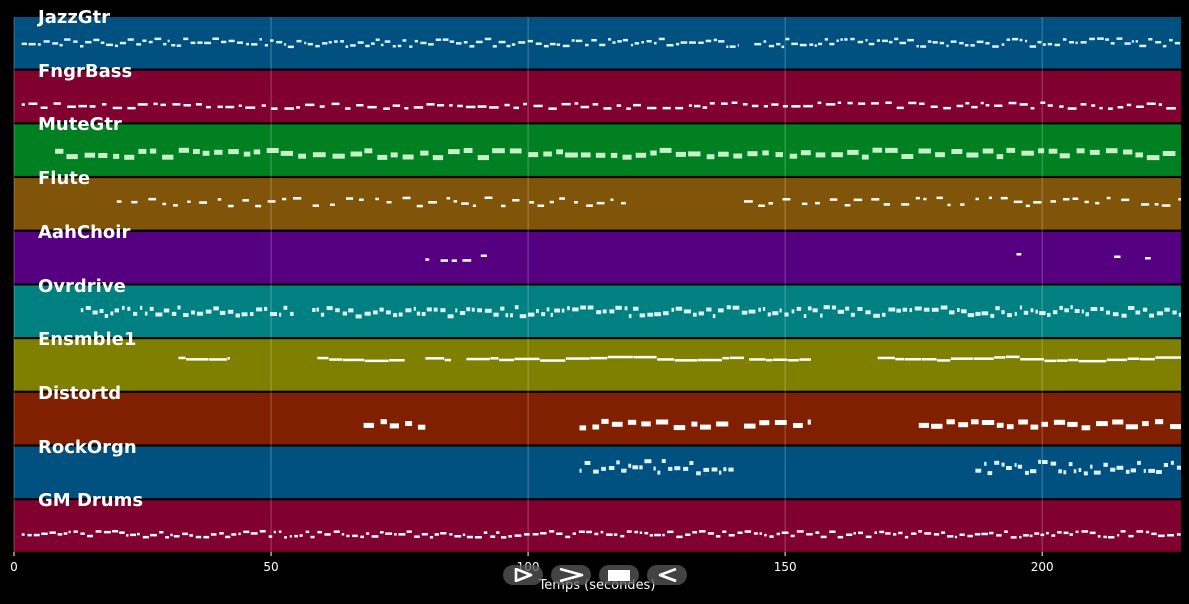 The image size is (1189, 604). What do you see at coordinates (619, 575) in the screenshot?
I see `stop-button` at bounding box center [619, 575].